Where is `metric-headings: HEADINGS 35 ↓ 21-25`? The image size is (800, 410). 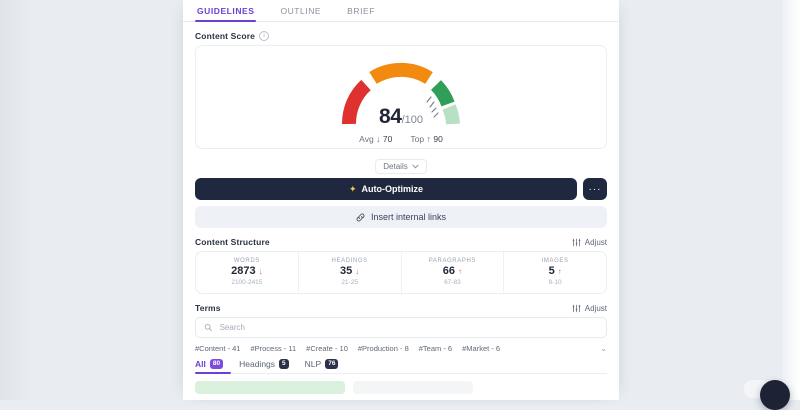 metric-headings: HEADINGS 35 ↓ 21-25 is located at coordinates (350, 272).